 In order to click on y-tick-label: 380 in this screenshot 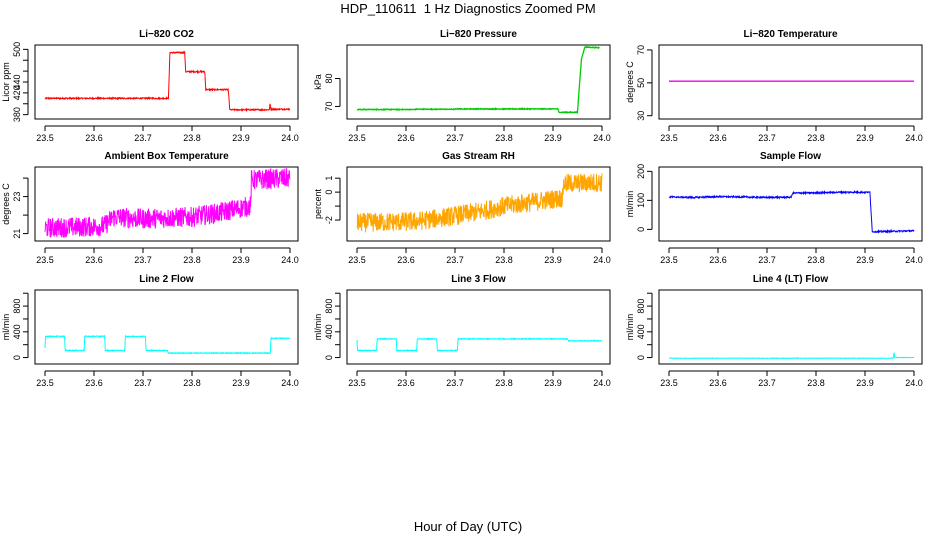, I will do `click(17, 114)`.